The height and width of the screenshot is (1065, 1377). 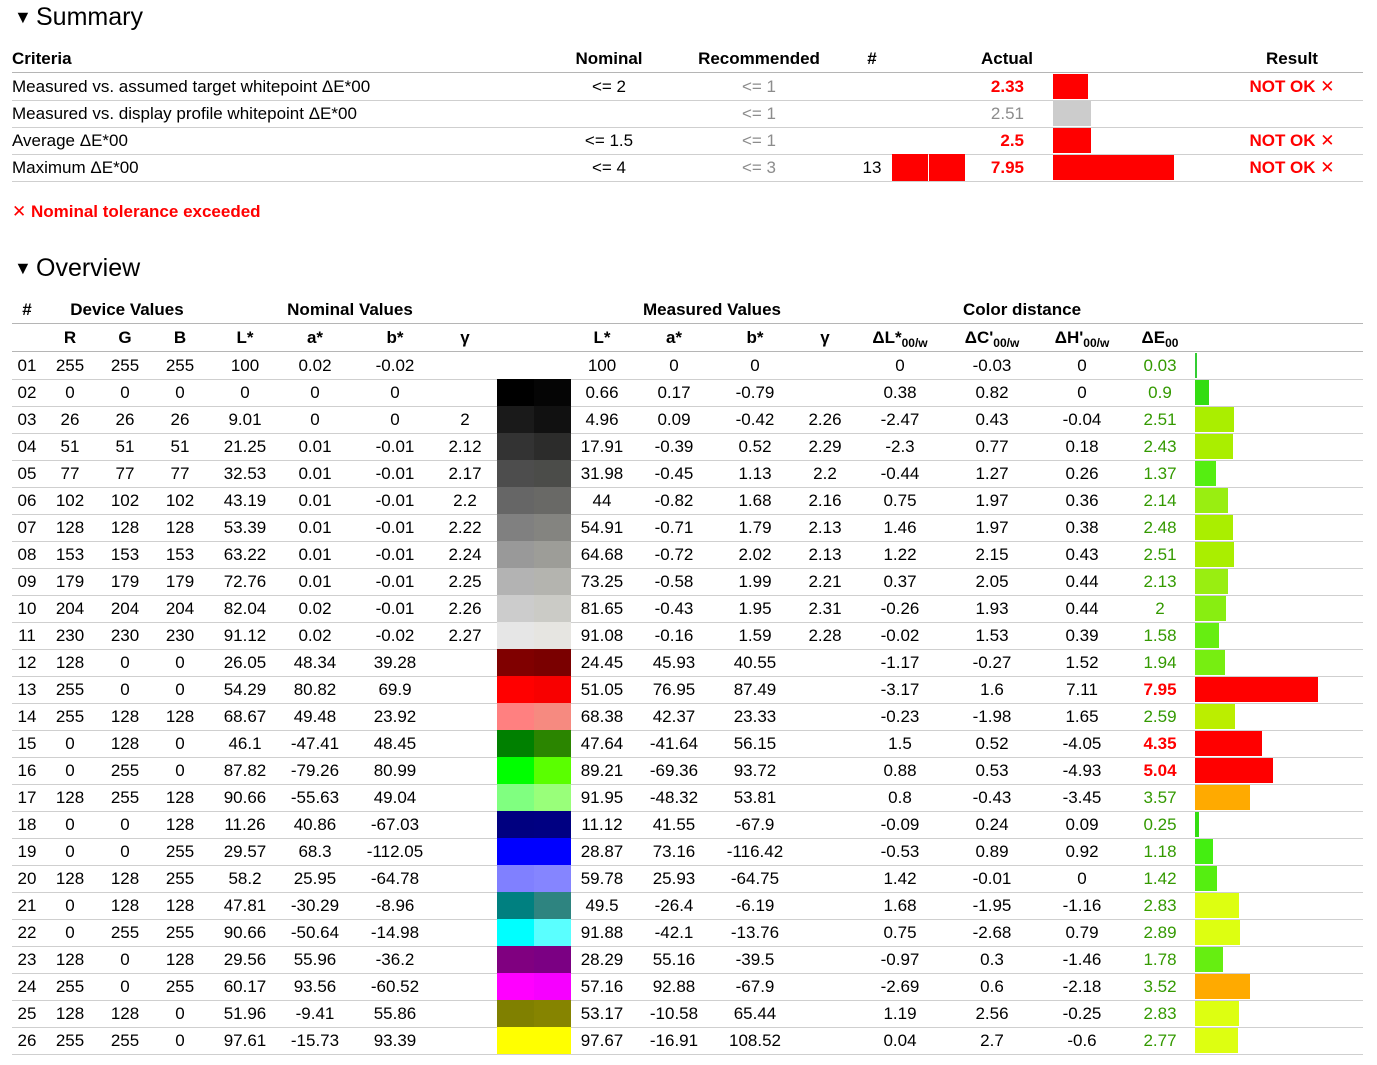 What do you see at coordinates (395, 770) in the screenshot?
I see `nominal-b: 80.99` at bounding box center [395, 770].